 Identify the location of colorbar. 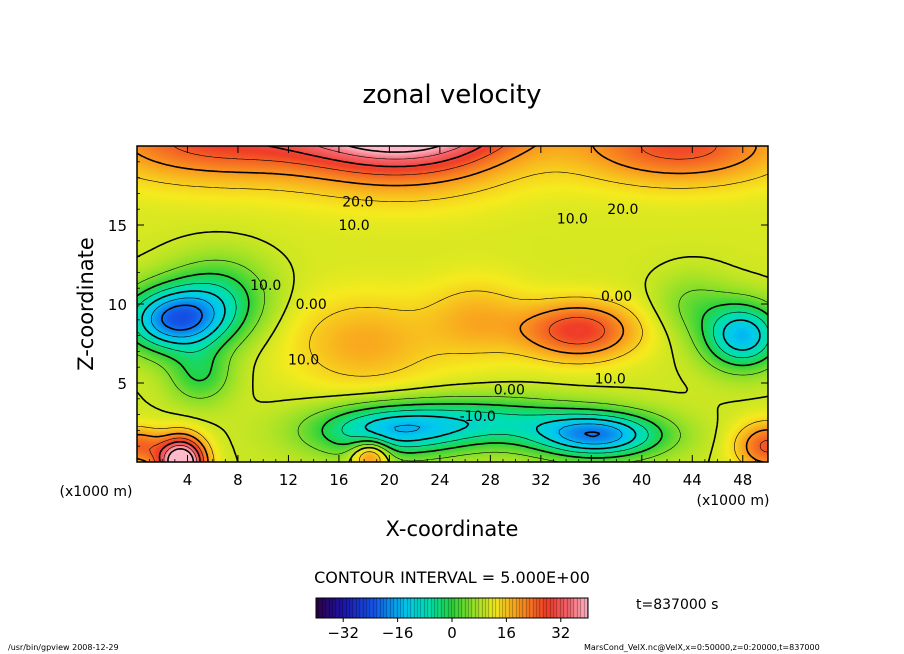
(452, 608).